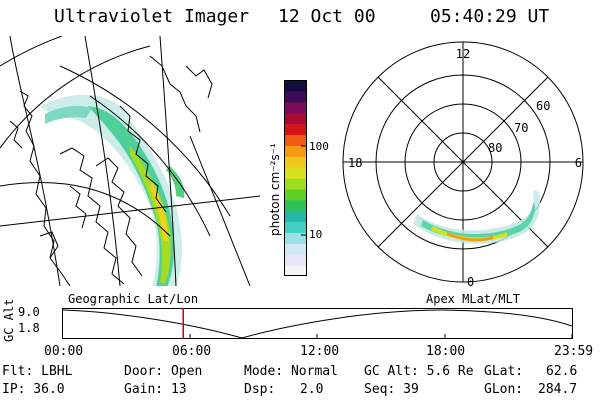  What do you see at coordinates (521, 128) in the screenshot?
I see `lat-label-70: 70` at bounding box center [521, 128].